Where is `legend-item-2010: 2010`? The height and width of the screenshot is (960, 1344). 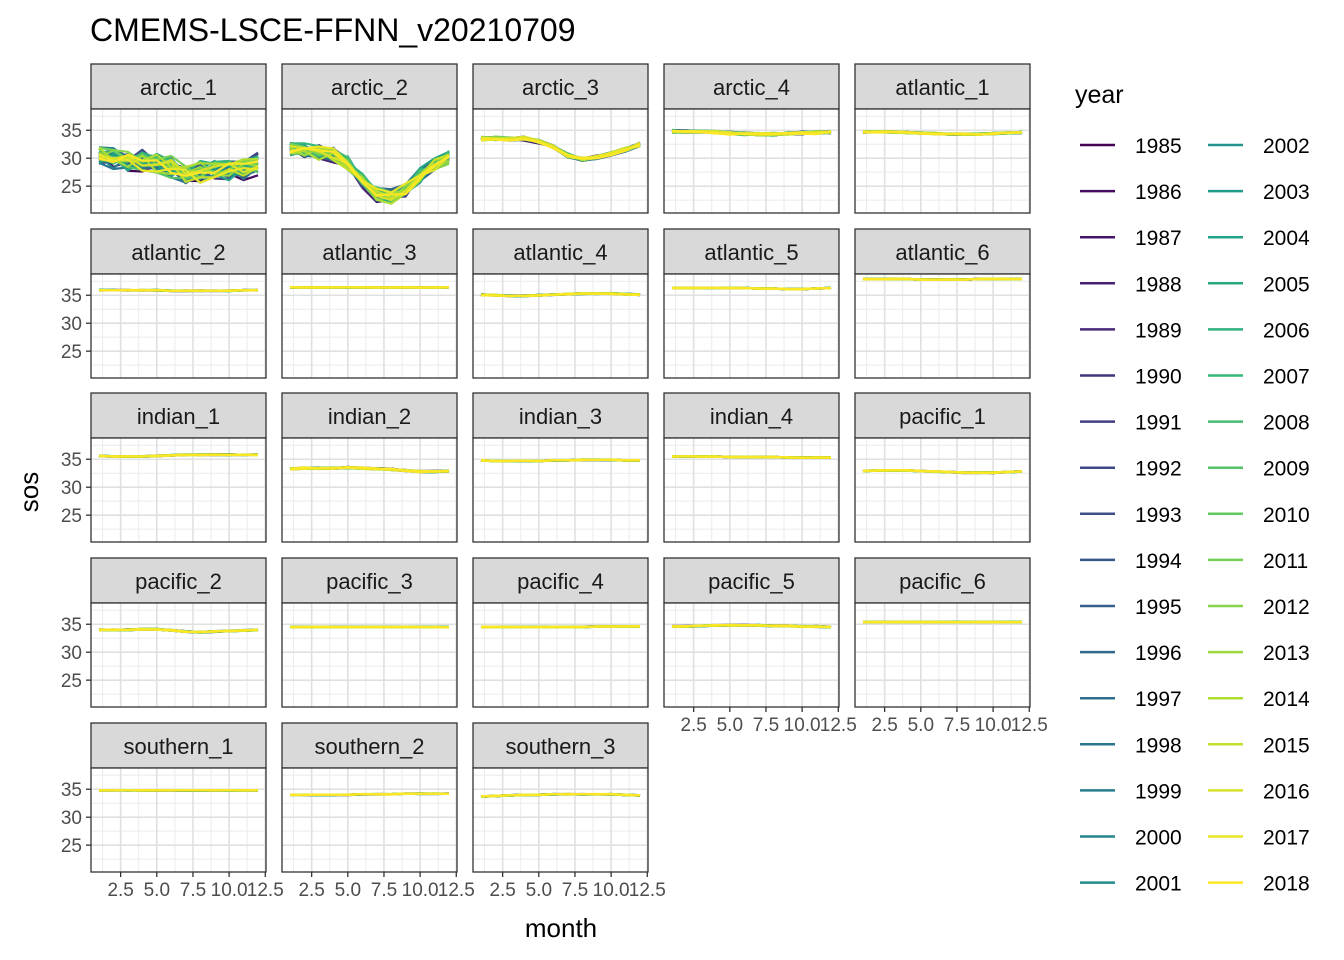
legend-item-2010: 2010 is located at coordinates (1259, 515).